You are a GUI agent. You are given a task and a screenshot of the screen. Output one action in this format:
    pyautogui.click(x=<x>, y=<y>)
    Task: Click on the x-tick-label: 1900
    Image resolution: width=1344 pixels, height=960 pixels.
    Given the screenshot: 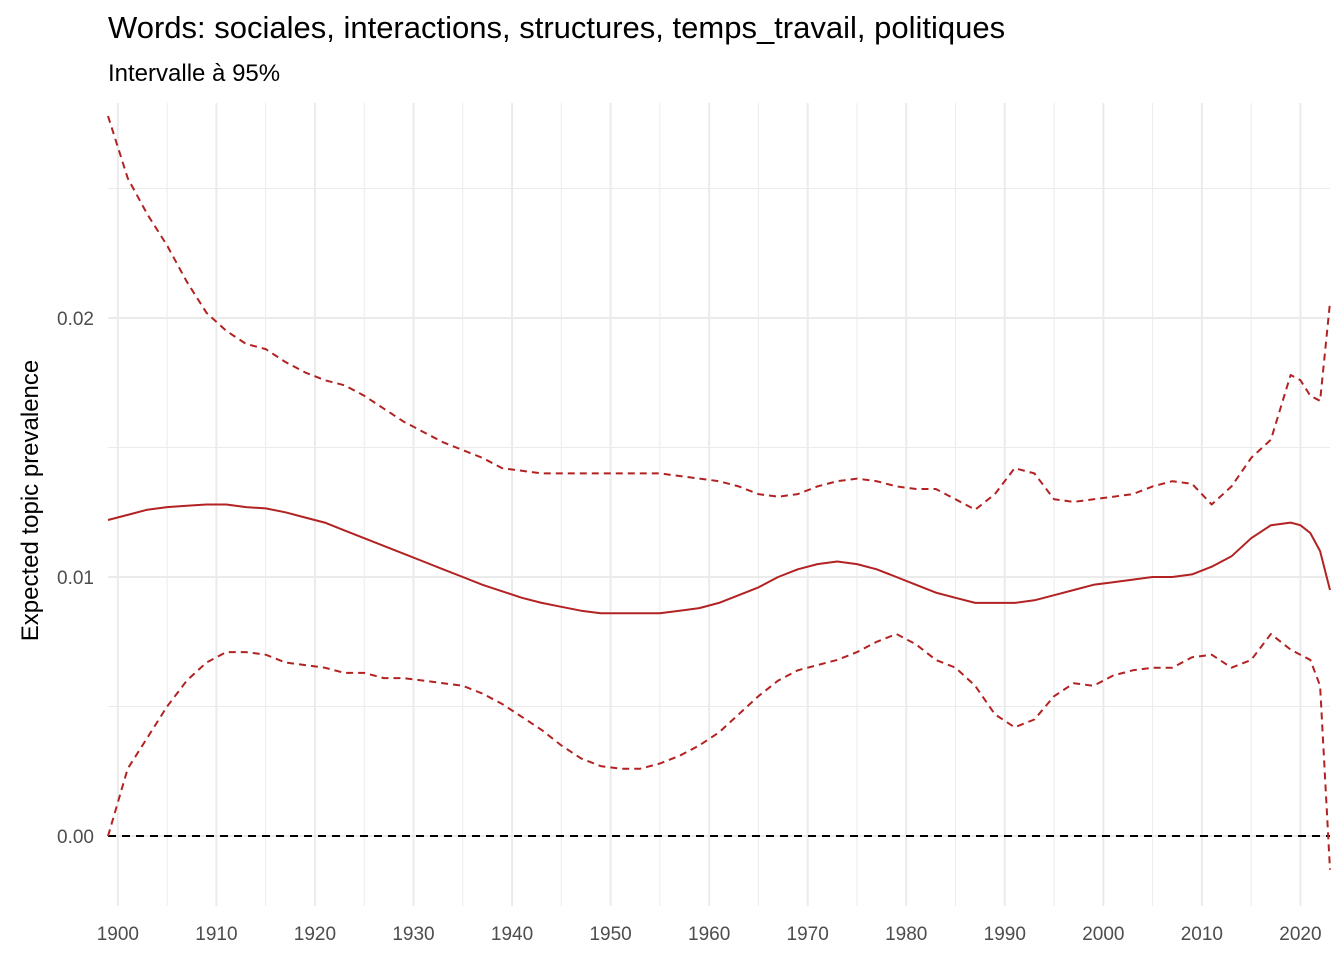 What is the action you would take?
    pyautogui.click(x=118, y=934)
    